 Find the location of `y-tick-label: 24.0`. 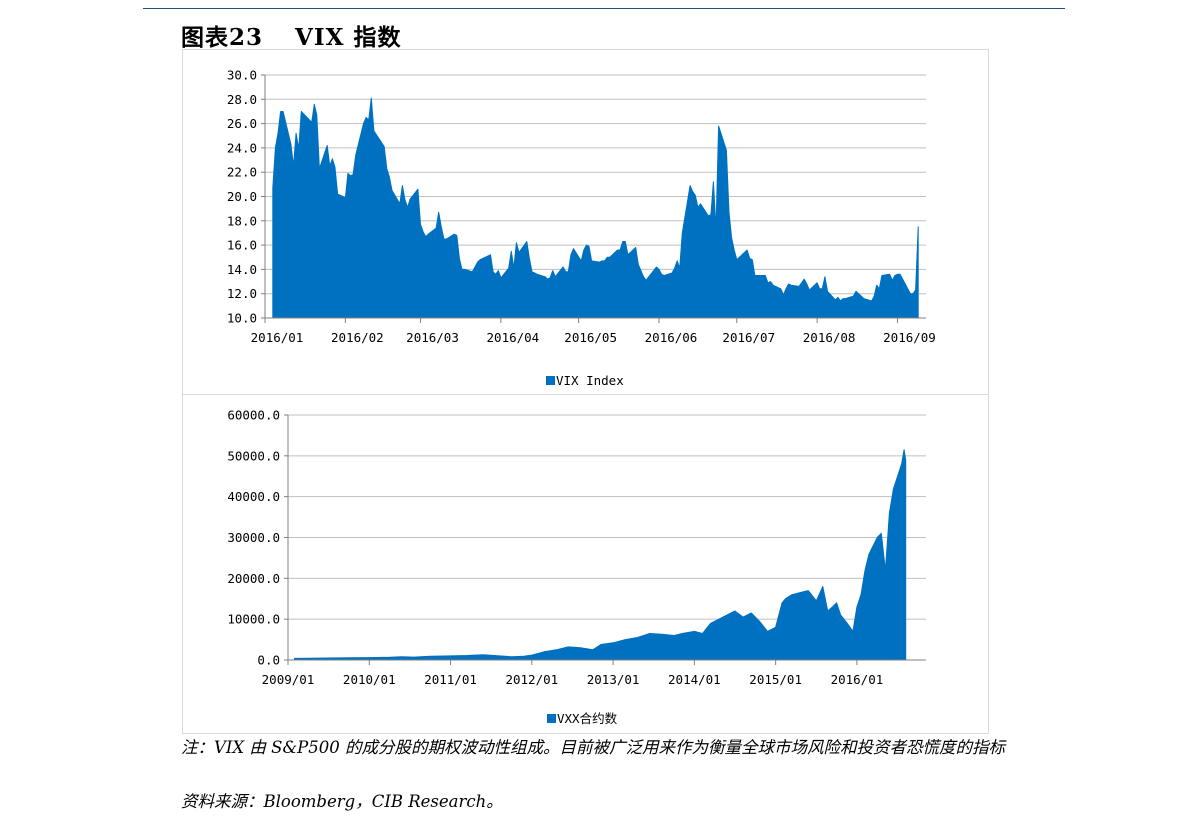

y-tick-label: 24.0 is located at coordinates (242, 147).